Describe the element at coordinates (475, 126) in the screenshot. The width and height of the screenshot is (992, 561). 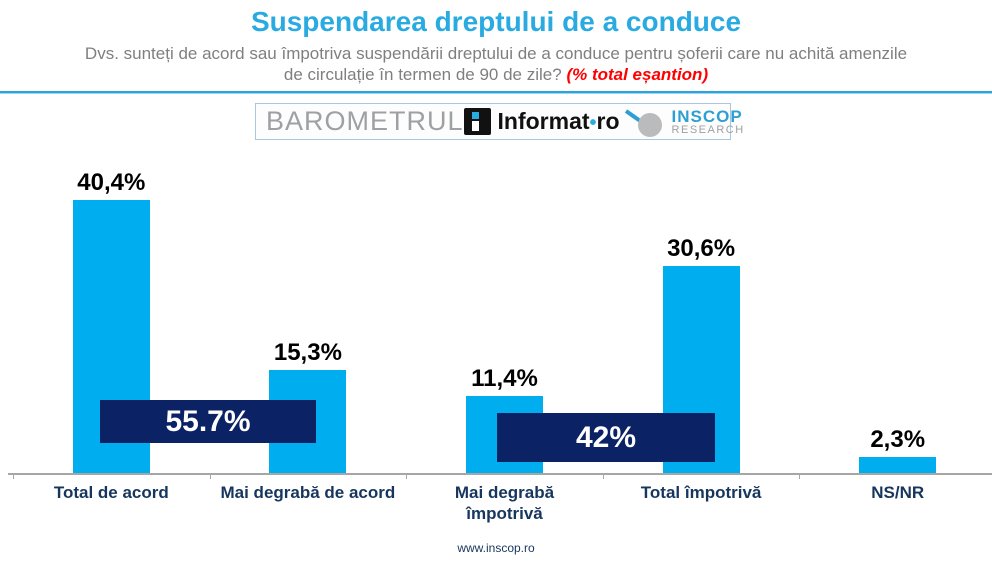
I see `informat-icon-stem` at that location.